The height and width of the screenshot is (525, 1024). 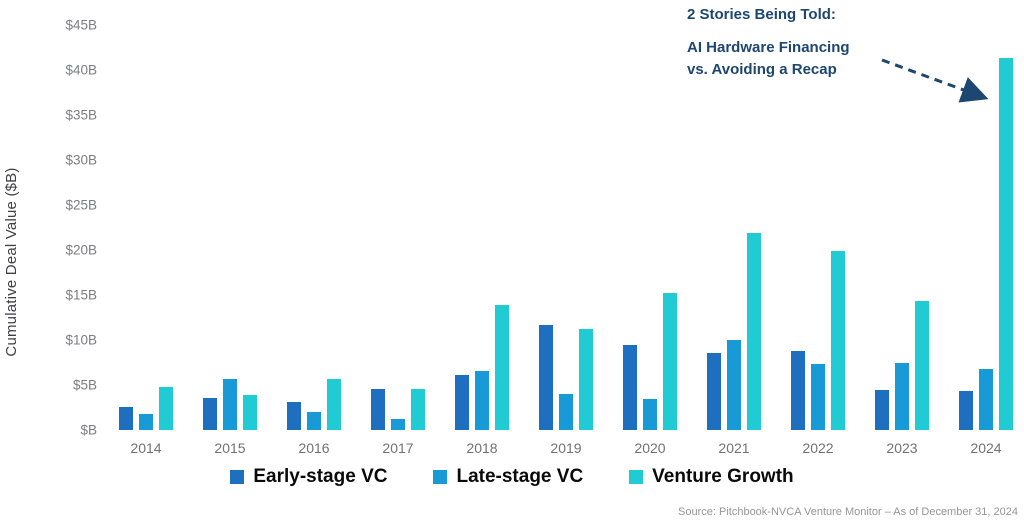 I want to click on bar-venture-growth-2014, so click(x=166, y=408).